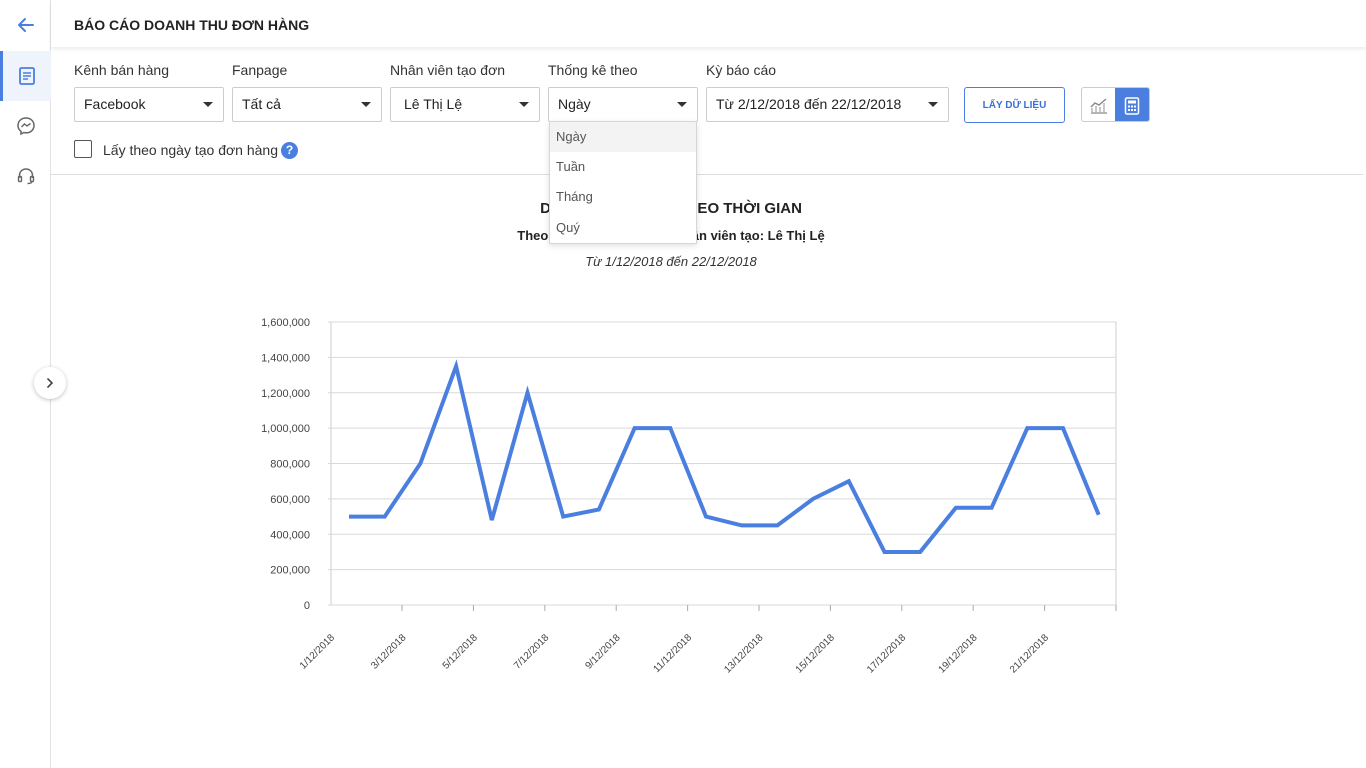  I want to click on x-tick-label: 7/12/2018, so click(532, 652).